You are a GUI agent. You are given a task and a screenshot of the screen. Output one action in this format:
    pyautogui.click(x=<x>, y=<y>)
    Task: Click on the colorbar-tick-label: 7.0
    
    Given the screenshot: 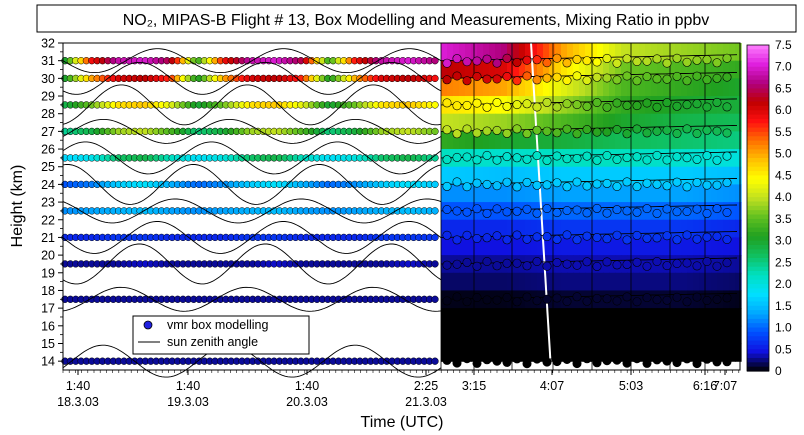 What is the action you would take?
    pyautogui.click(x=783, y=67)
    